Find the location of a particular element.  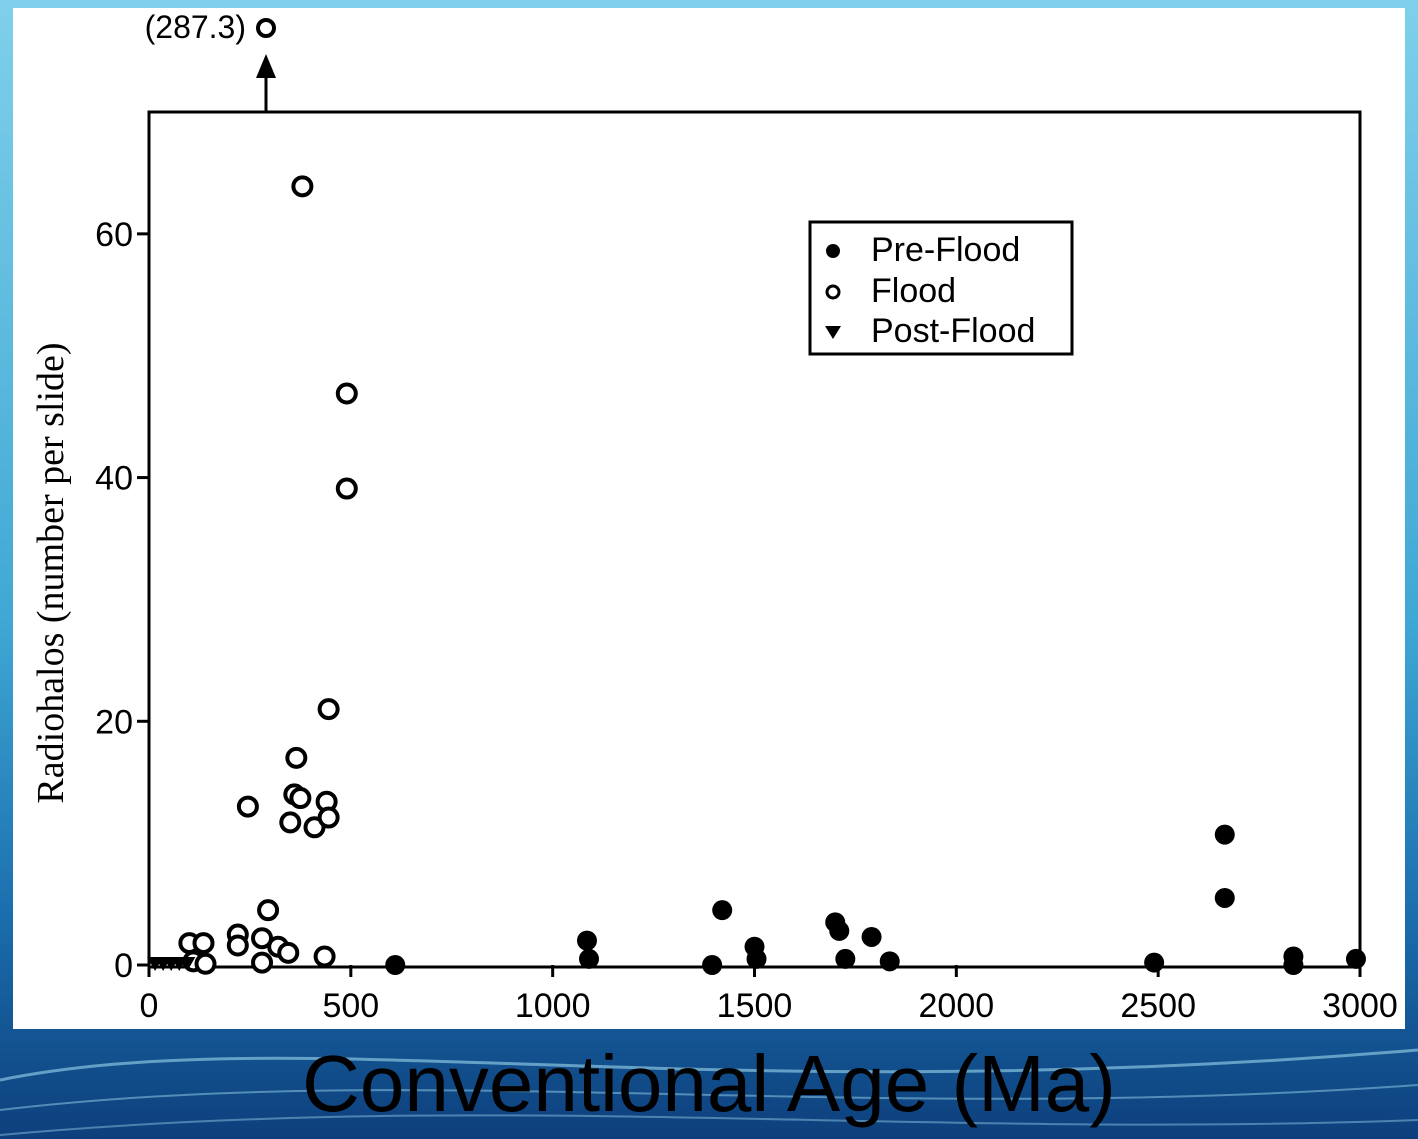

legend-label-post-flood: Post-Flood is located at coordinates (953, 331).